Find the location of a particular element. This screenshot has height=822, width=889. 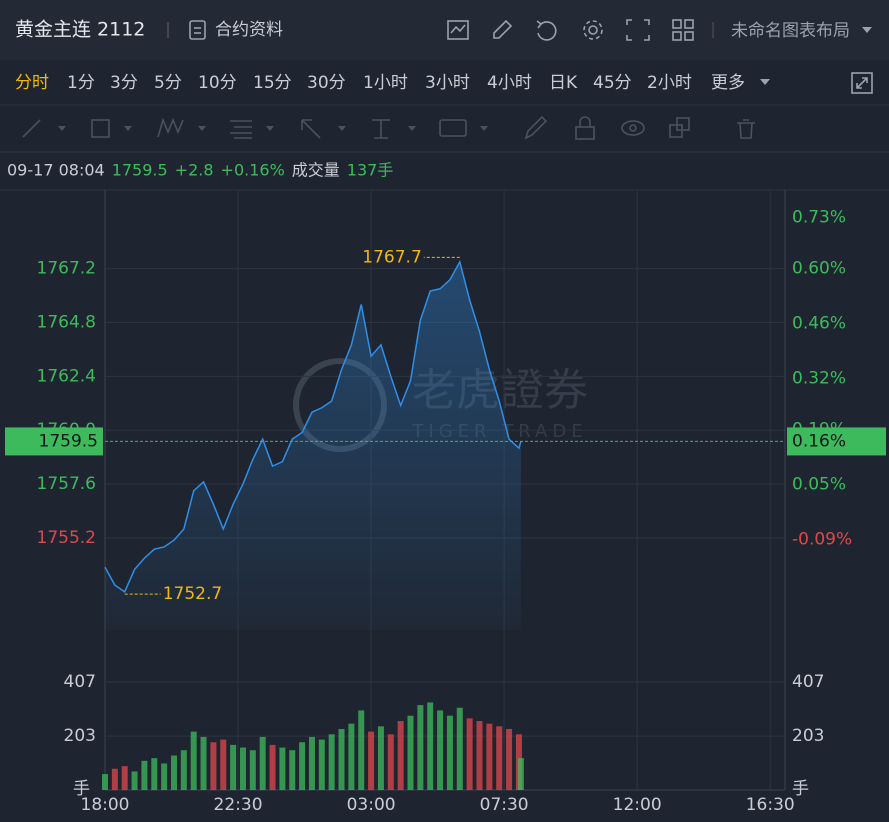

more-menu: 更多 is located at coordinates (728, 83).